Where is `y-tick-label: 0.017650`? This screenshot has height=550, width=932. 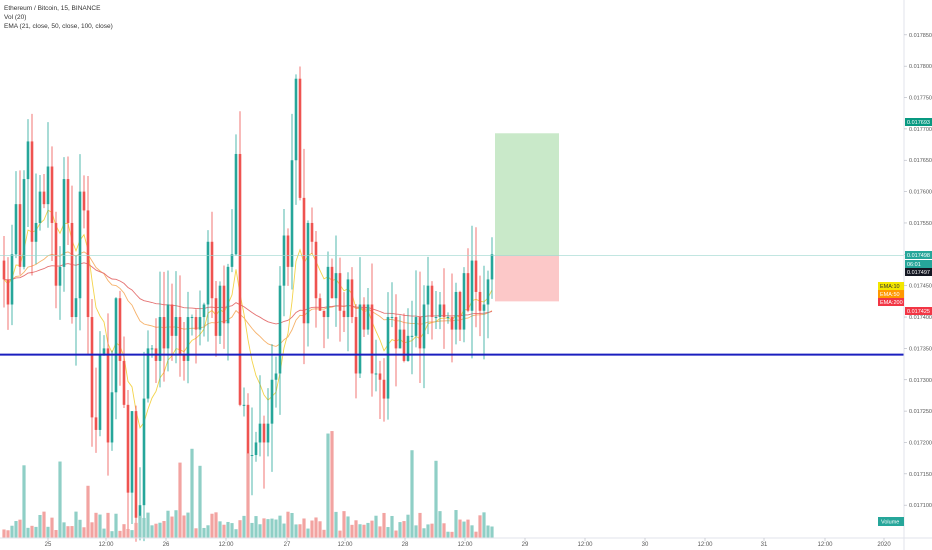 y-tick-label: 0.017650 is located at coordinates (920, 161).